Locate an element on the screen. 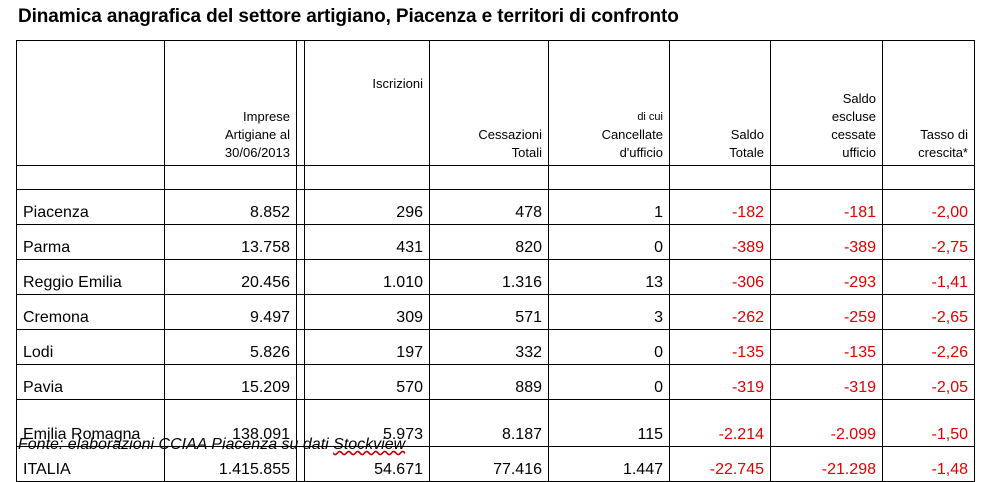 This screenshot has width=994, height=482. cell-cessazioni: 478 is located at coordinates (489, 207).